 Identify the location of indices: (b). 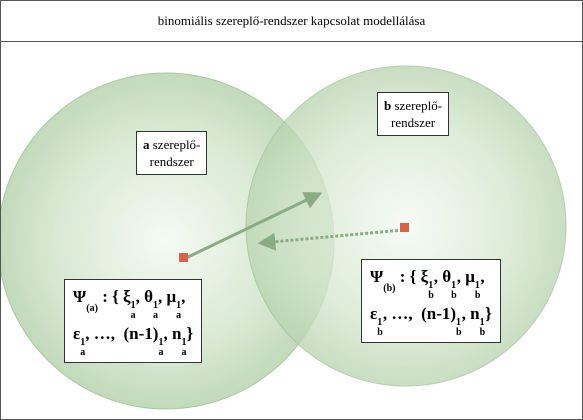
(389, 289).